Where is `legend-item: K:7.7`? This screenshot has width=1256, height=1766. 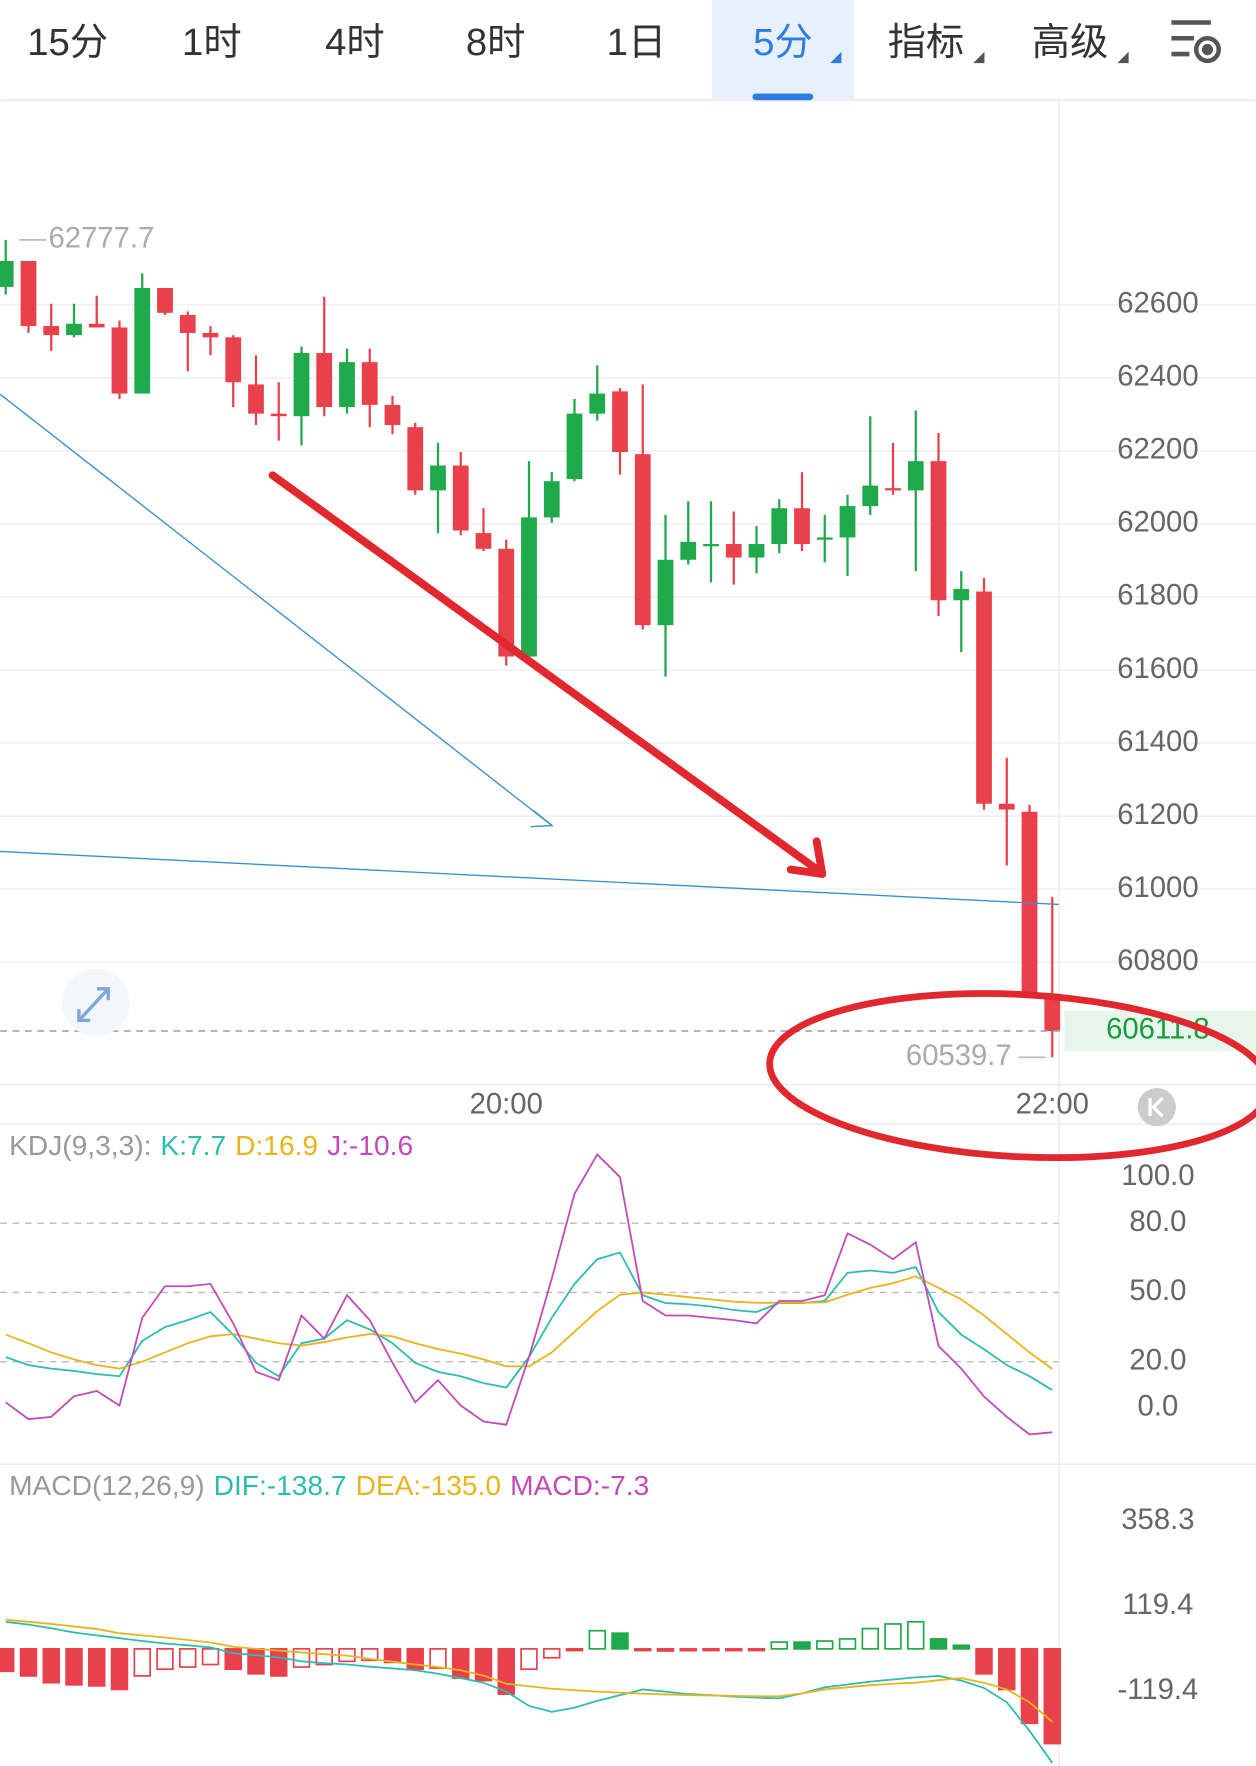 legend-item: K:7.7 is located at coordinates (193, 1145).